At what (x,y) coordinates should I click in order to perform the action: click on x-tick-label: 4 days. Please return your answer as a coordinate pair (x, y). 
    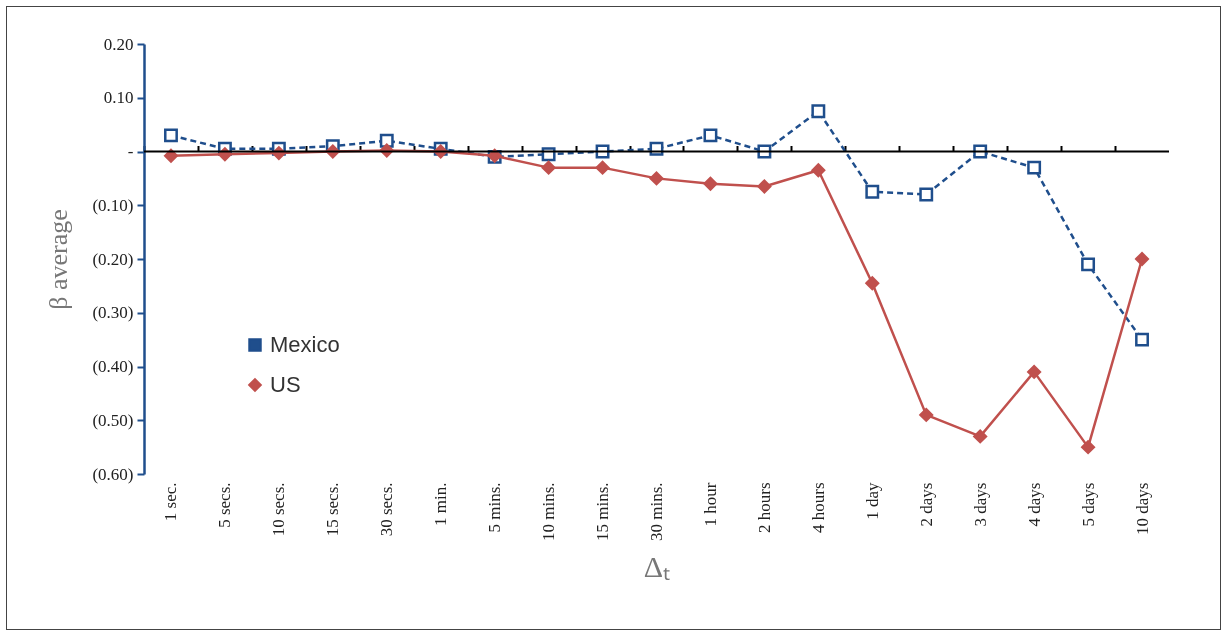
    Looking at the image, I should click on (1034, 504).